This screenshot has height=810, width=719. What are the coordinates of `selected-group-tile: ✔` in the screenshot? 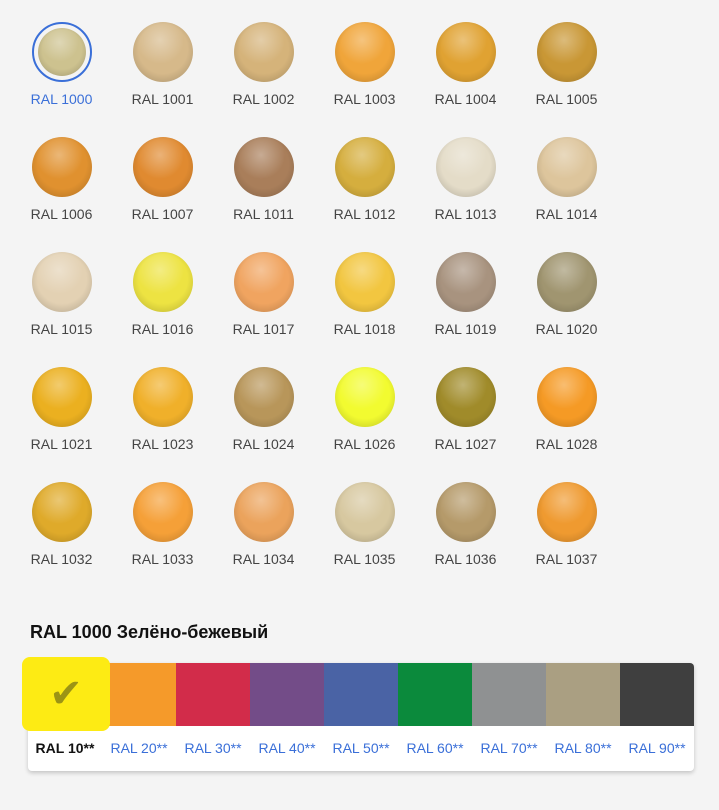 It's located at (66, 694).